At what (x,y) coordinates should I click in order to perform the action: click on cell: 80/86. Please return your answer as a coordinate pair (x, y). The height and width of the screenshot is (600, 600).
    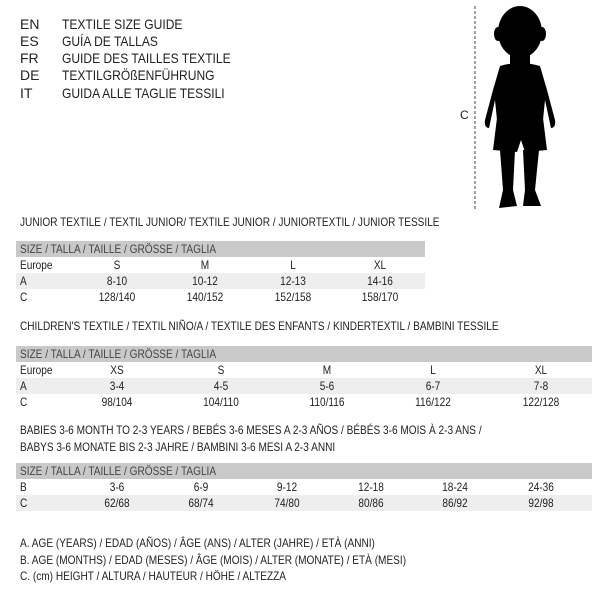
    Looking at the image, I should click on (371, 503).